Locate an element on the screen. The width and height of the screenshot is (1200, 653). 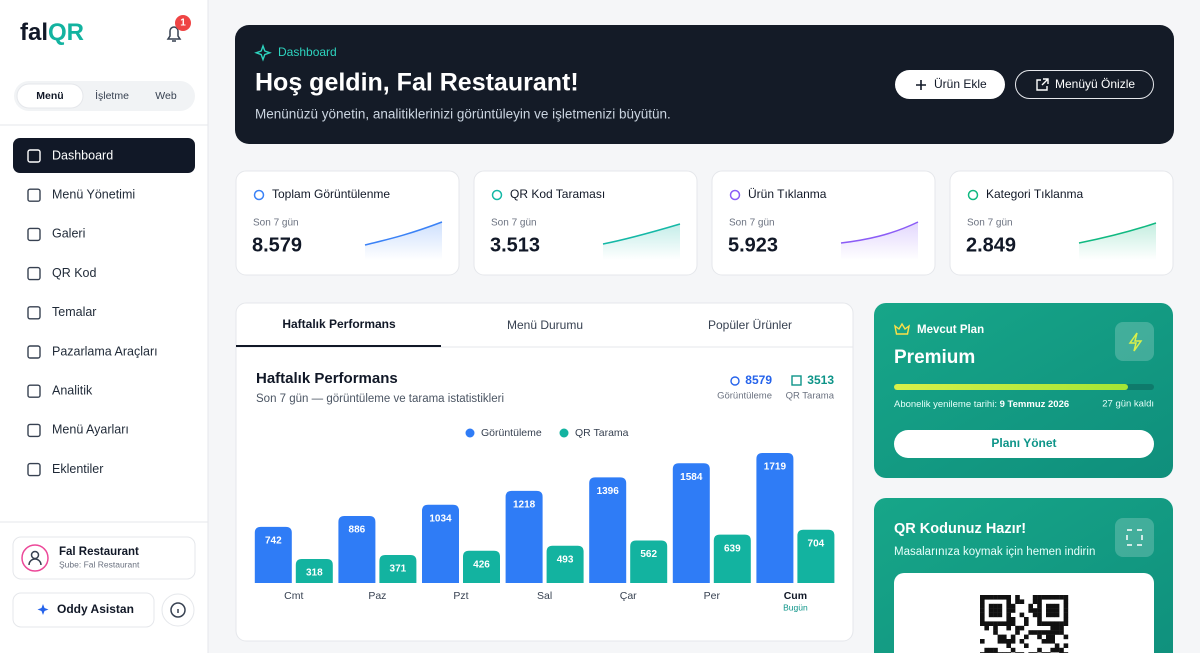
x-tick-label: Sal is located at coordinates (544, 596).